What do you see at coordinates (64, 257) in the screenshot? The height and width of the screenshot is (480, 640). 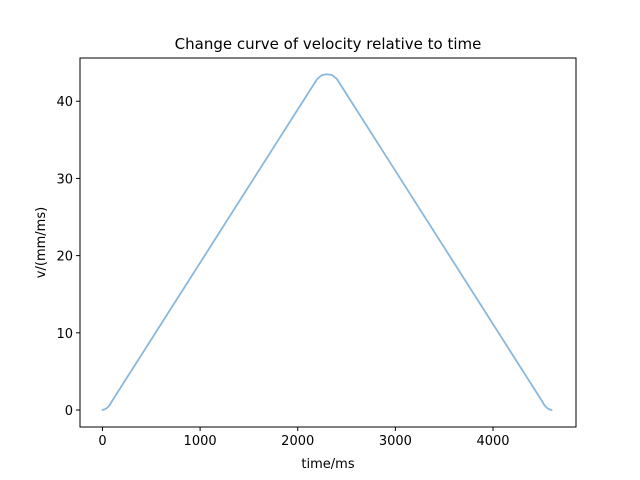 I see `y-tick-label: 20` at bounding box center [64, 257].